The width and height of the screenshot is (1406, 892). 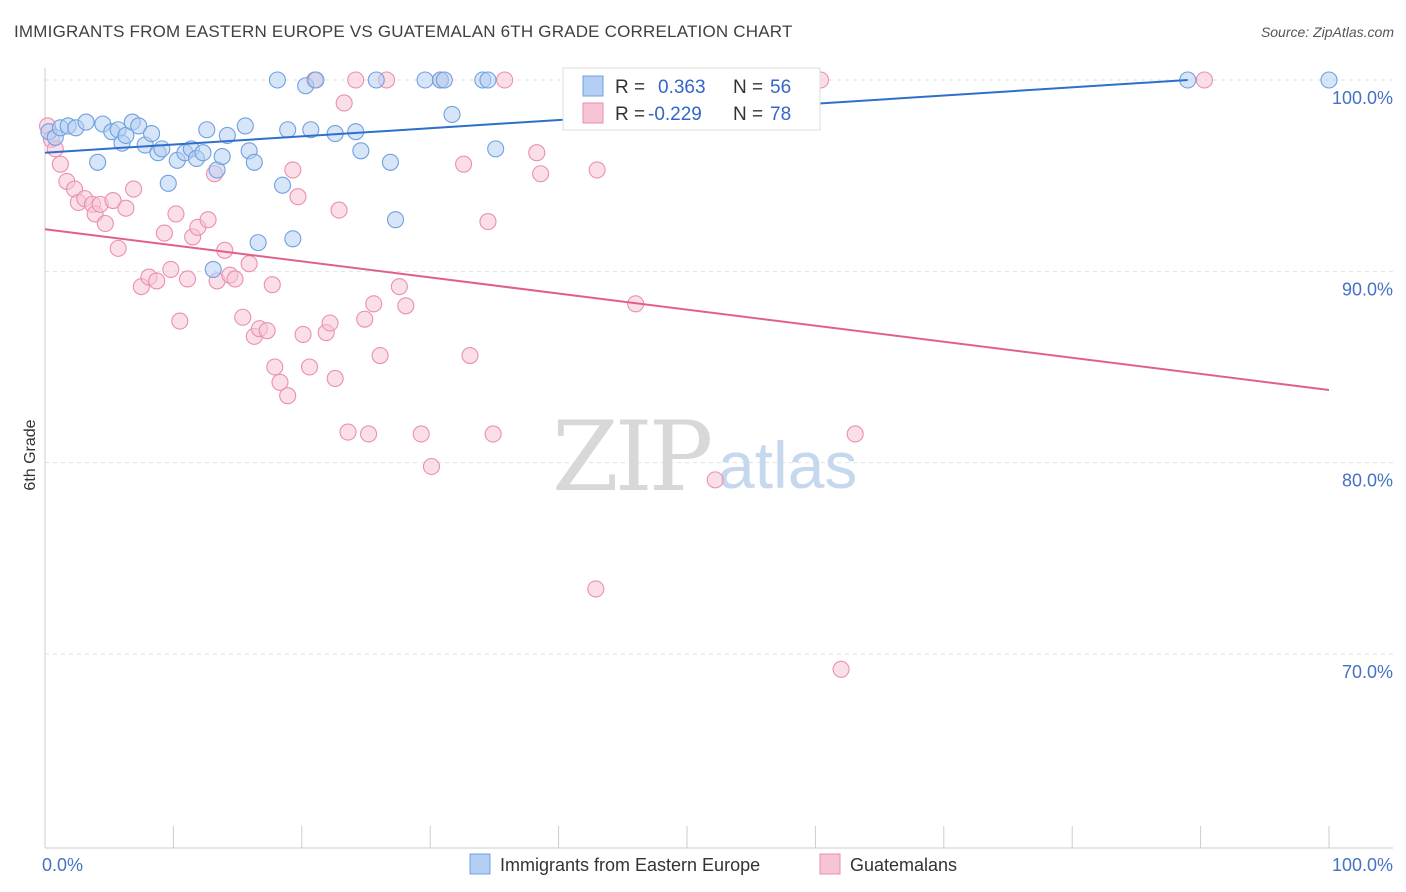 I want to click on legend-n-value-1: 78, so click(x=780, y=114).